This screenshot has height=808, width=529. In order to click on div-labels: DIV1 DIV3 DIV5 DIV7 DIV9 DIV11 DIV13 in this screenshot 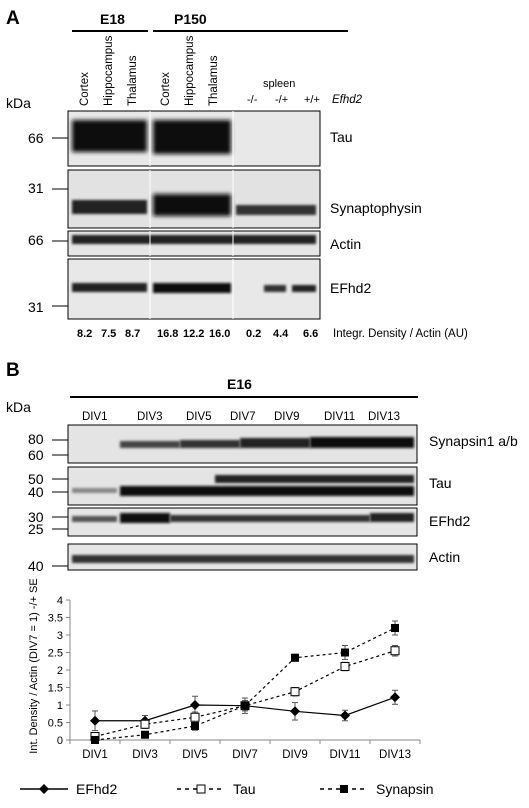, I will do `click(241, 417)`.